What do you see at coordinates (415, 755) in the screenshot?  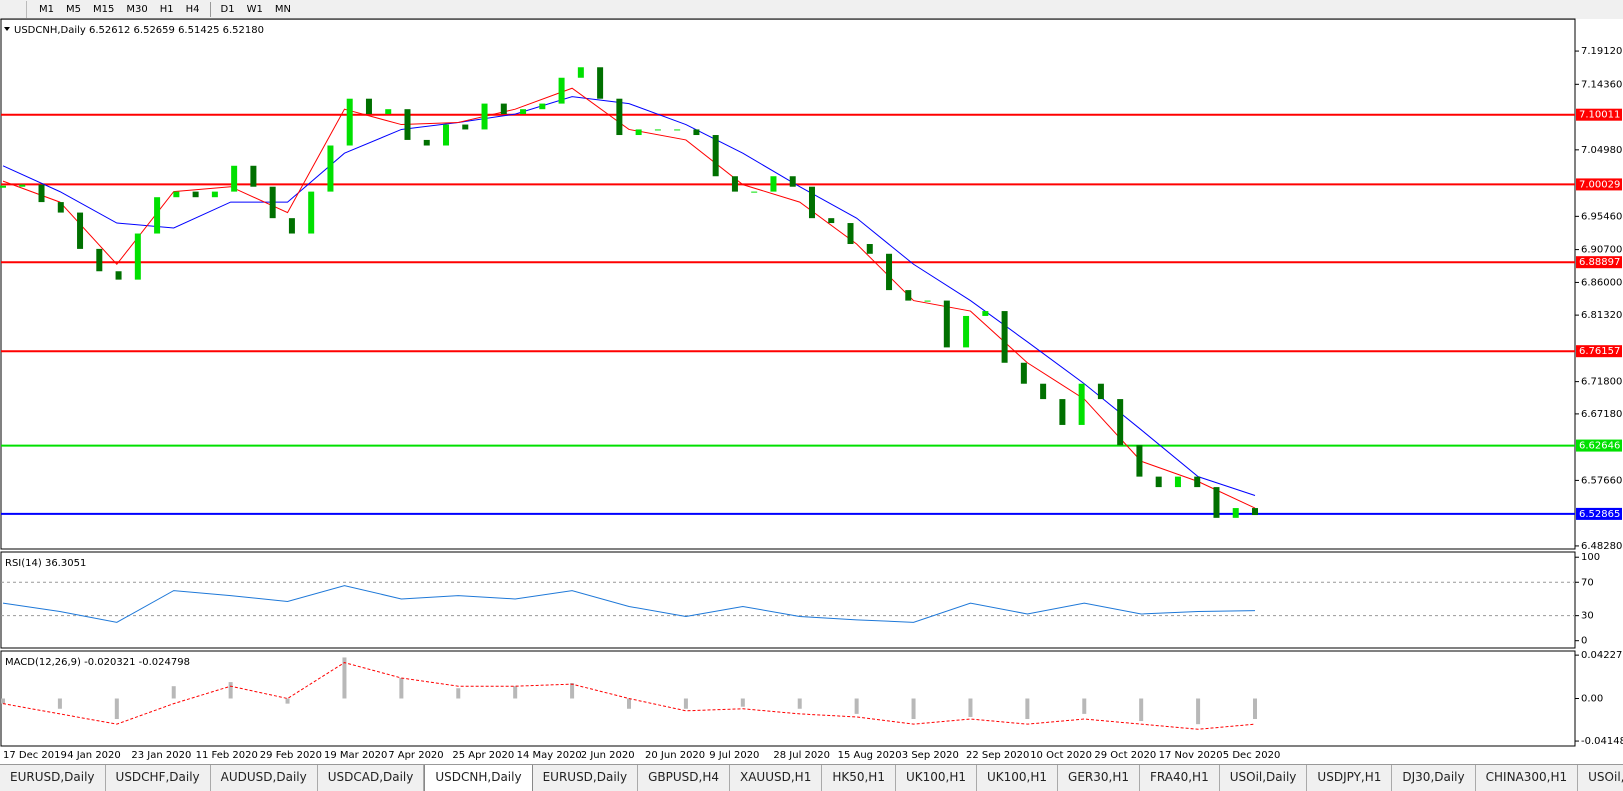 I see `x-tick-label: 7 Apr 2020` at bounding box center [415, 755].